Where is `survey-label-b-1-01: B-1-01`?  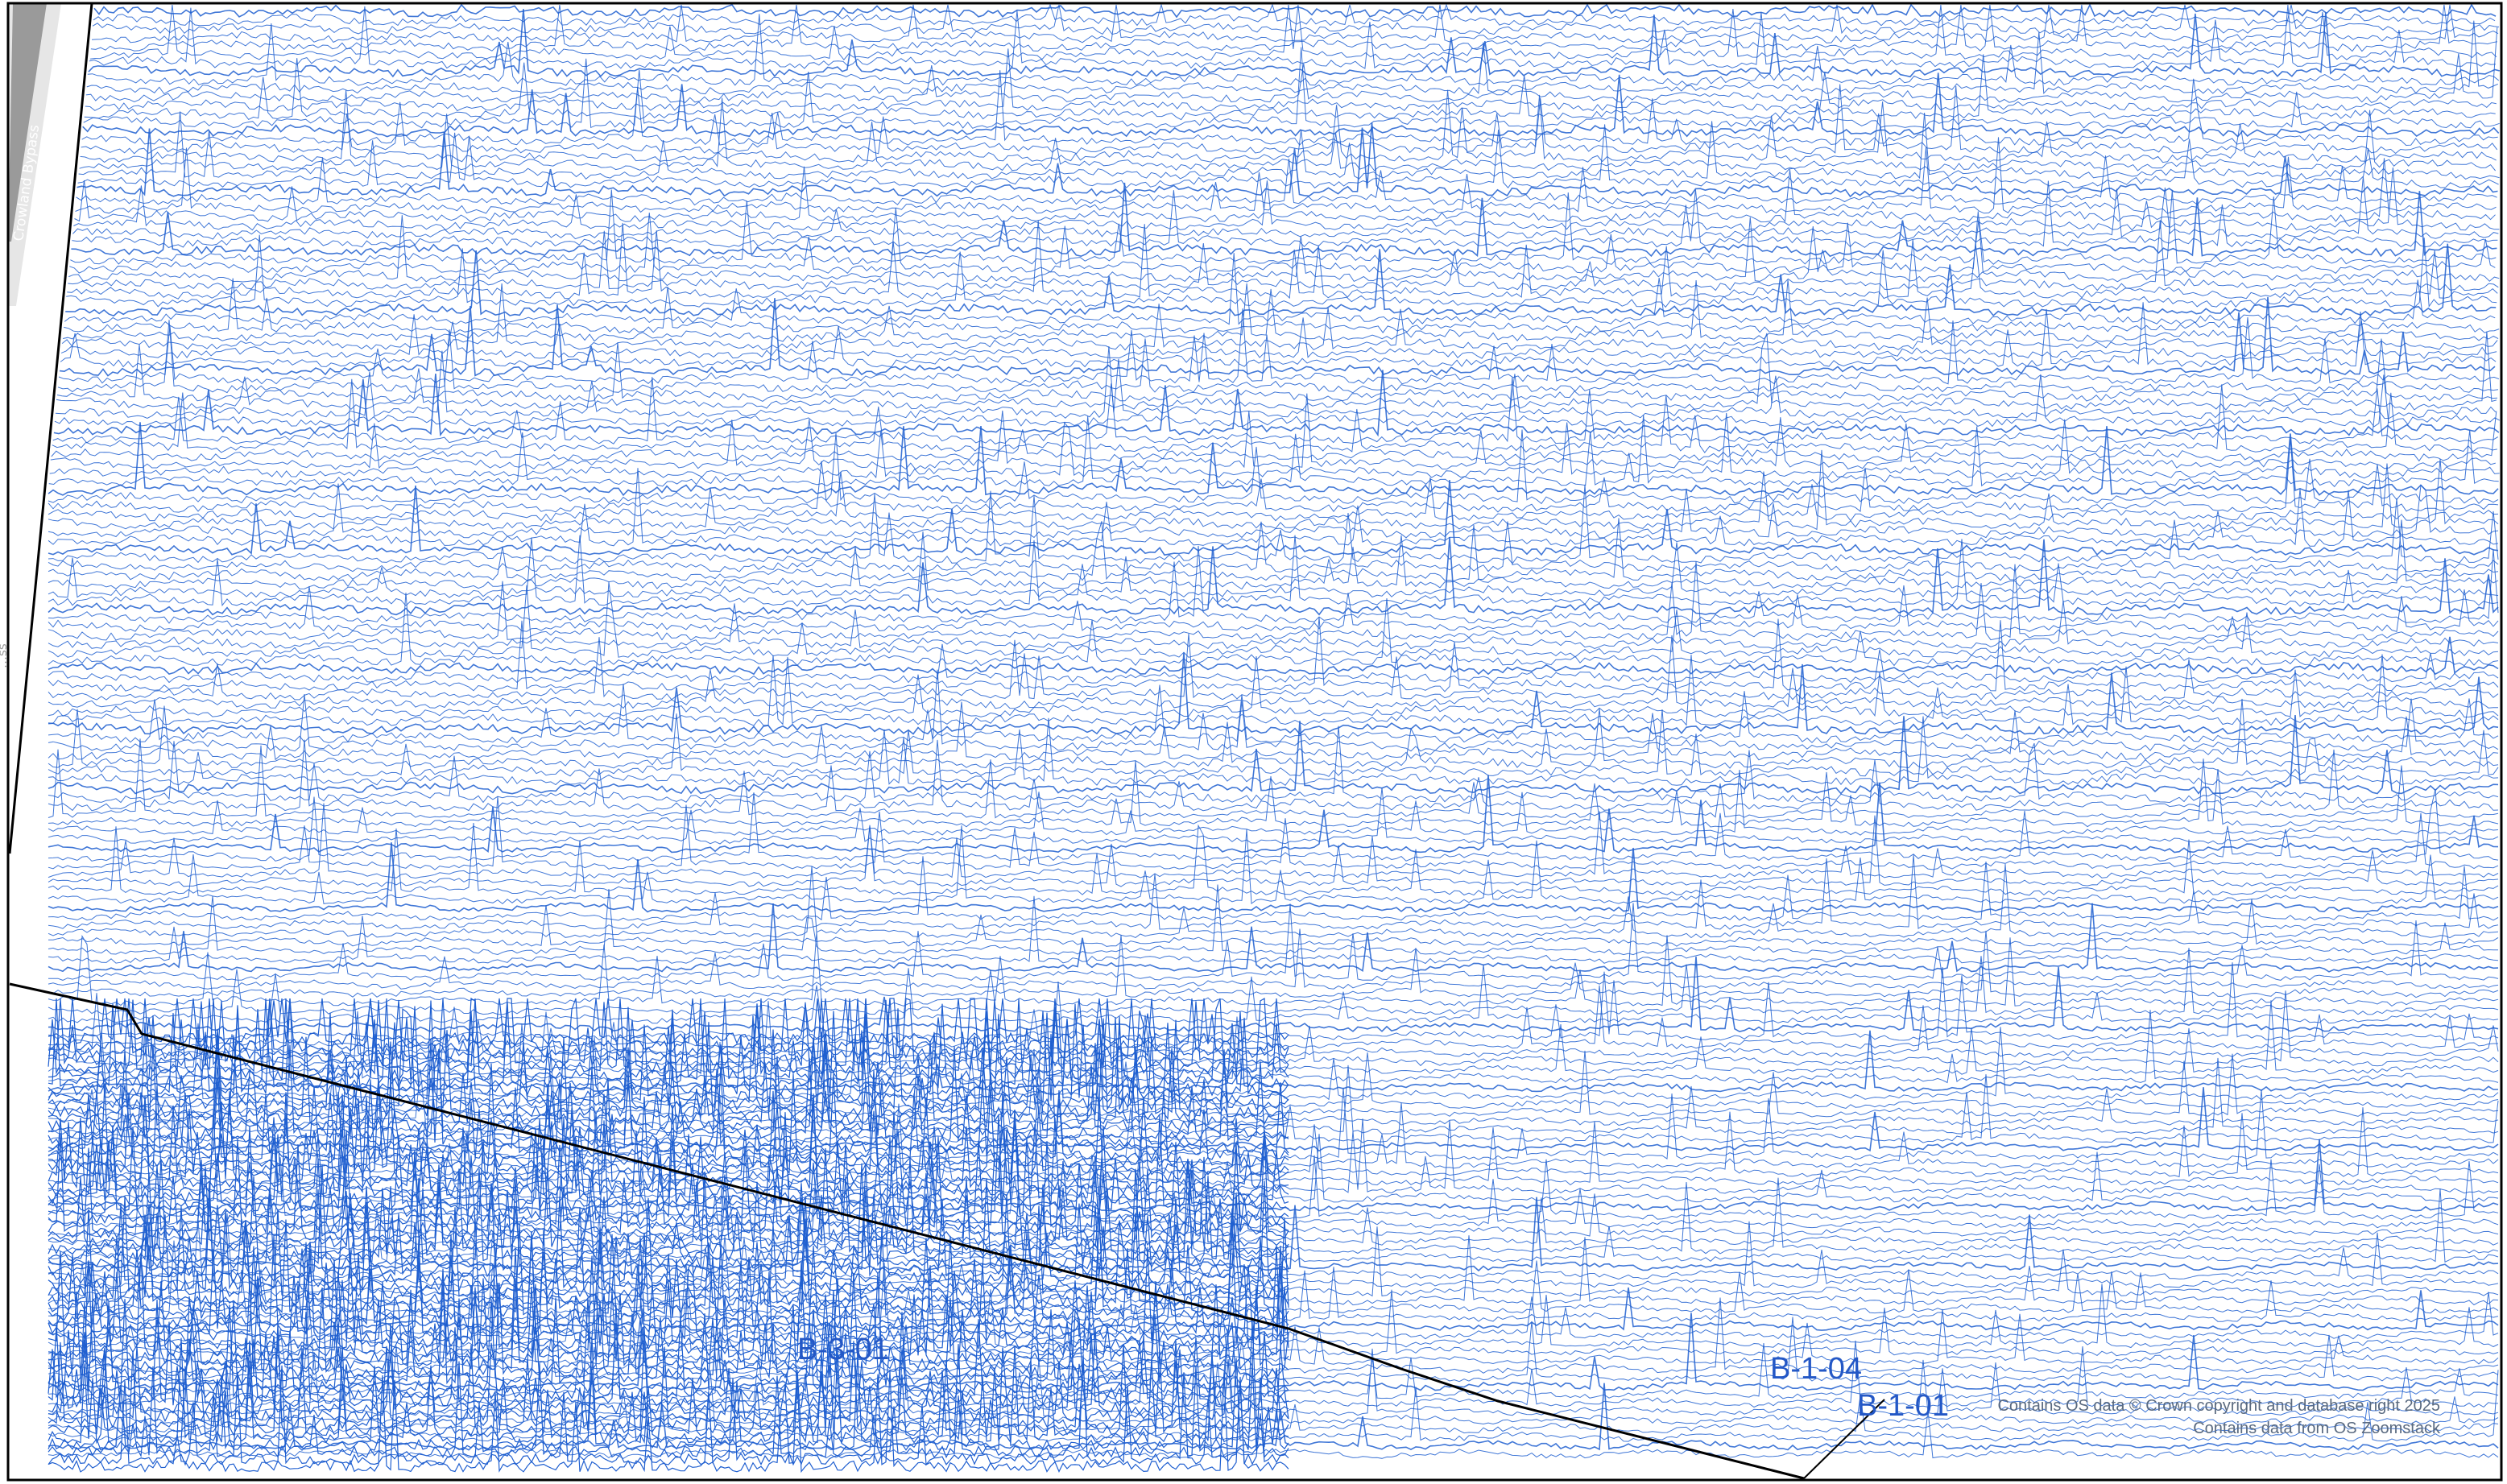
survey-label-b-1-01: B-1-01 is located at coordinates (1903, 1406).